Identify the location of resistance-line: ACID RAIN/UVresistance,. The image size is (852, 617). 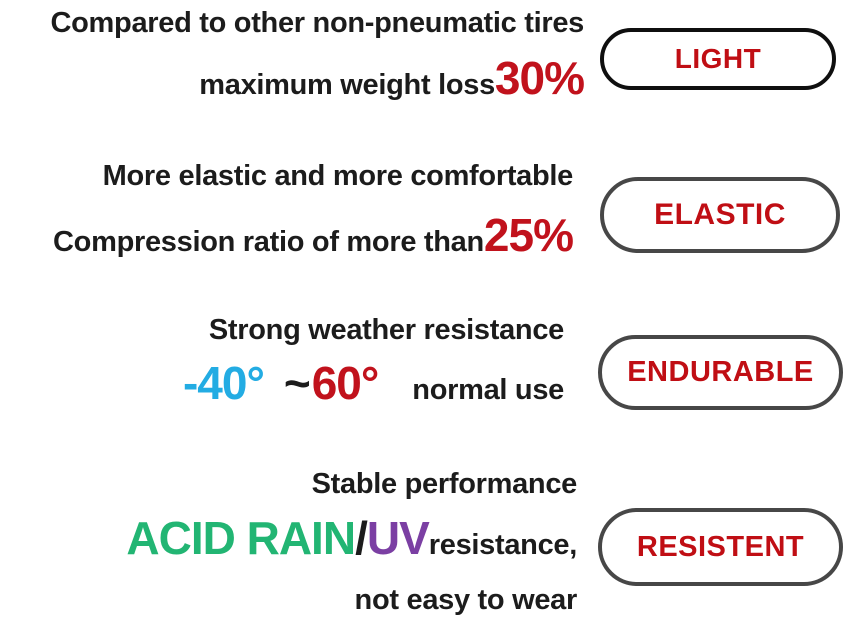
(351, 544).